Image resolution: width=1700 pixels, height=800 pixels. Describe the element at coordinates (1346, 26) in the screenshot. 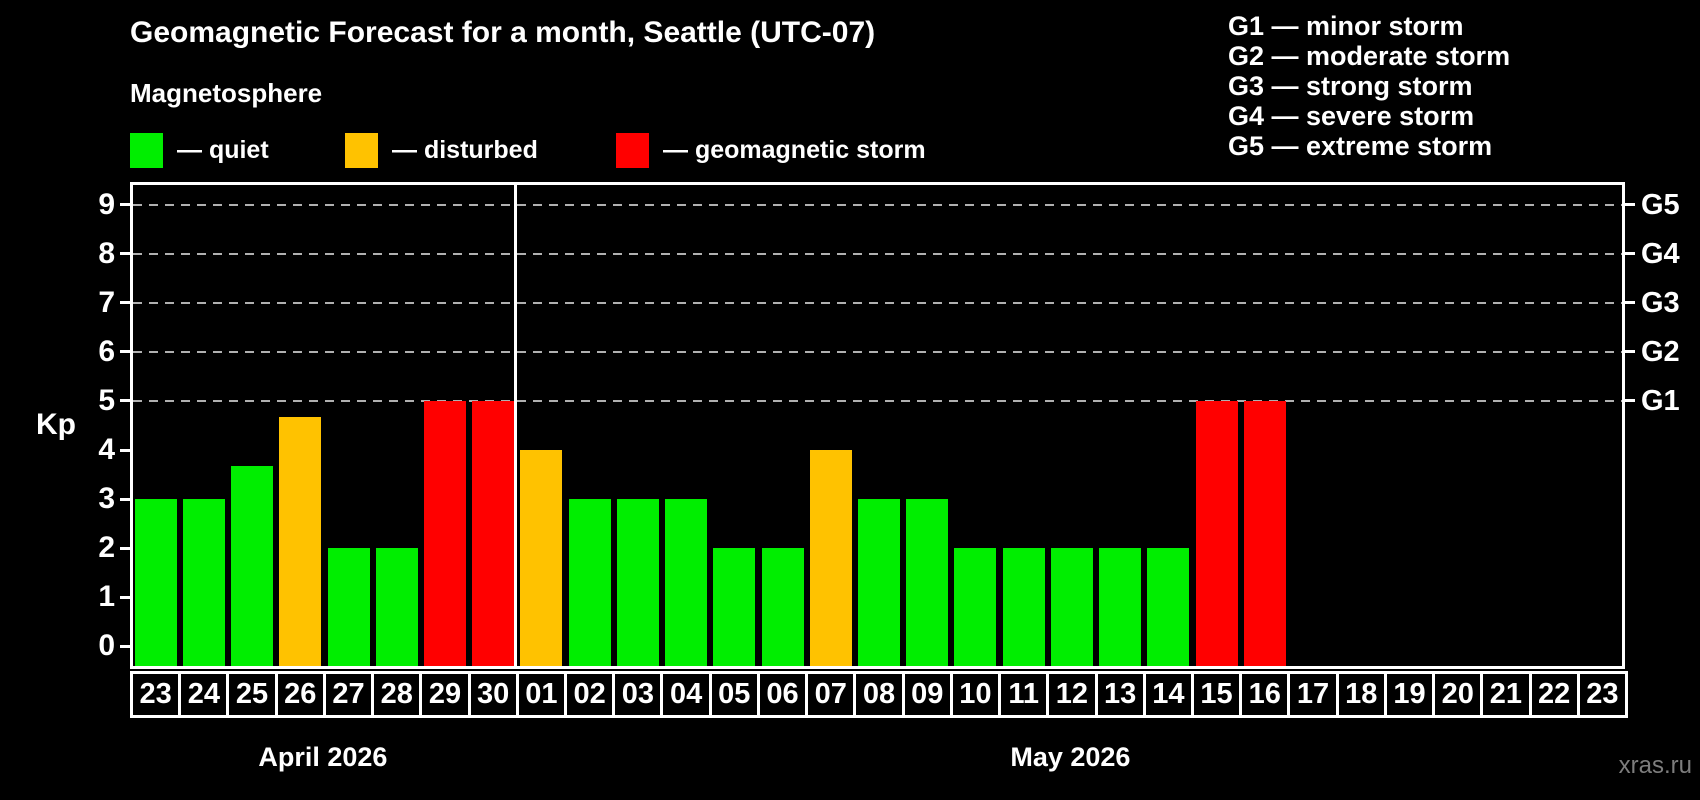

I see `storm-scale-line-g1: G1 — minor storm` at that location.